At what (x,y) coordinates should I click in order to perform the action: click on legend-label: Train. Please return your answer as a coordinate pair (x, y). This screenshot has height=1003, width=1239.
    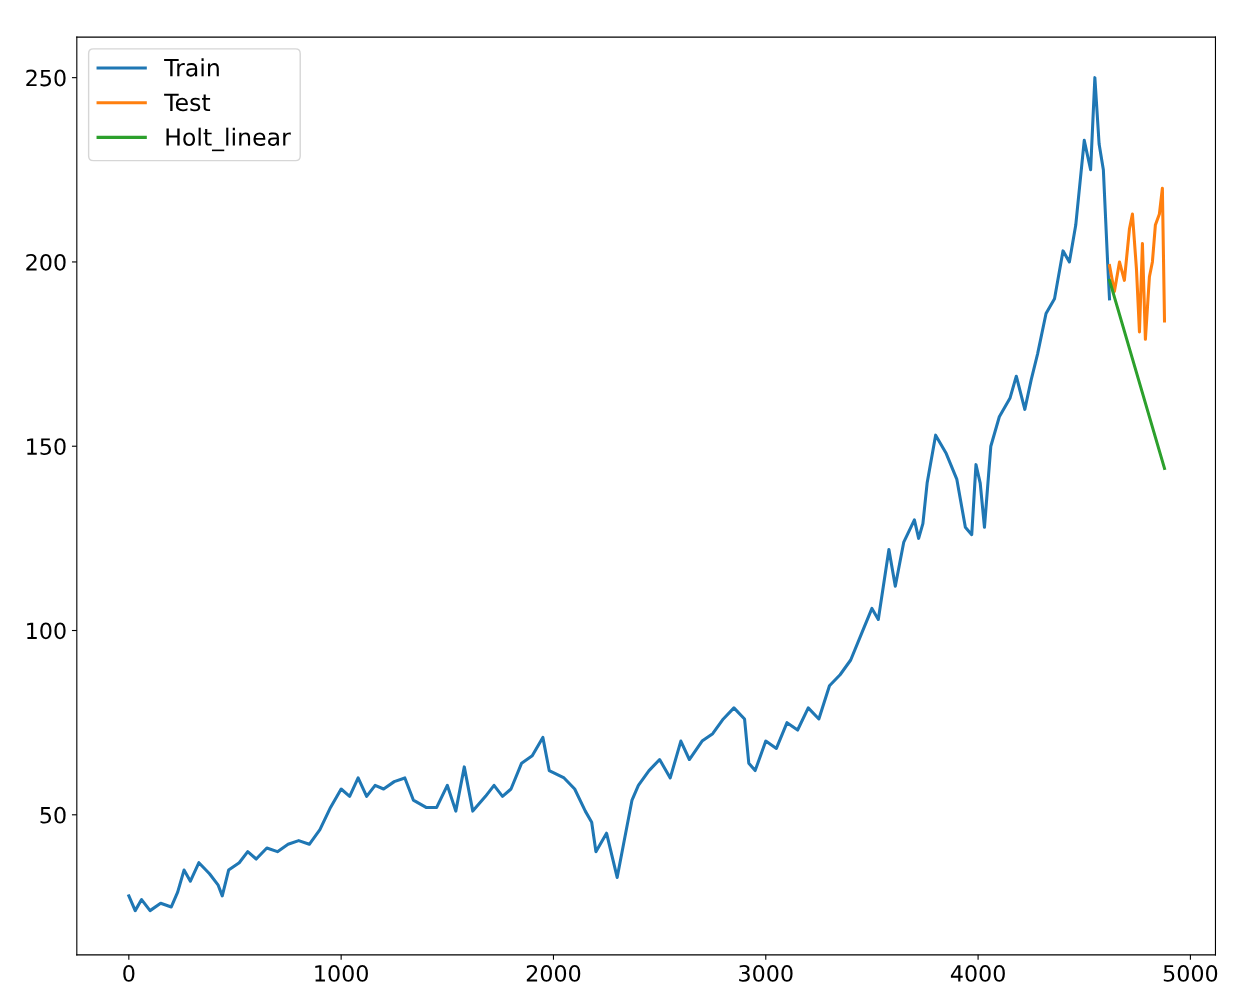
    Looking at the image, I should click on (191, 67).